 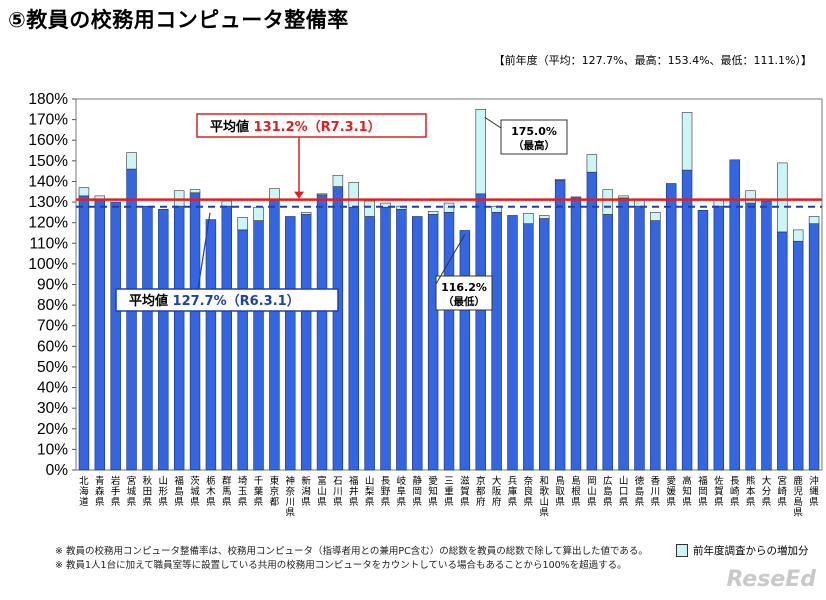 What do you see at coordinates (592, 163) in the screenshot?
I see `increase-bar-岡山県` at bounding box center [592, 163].